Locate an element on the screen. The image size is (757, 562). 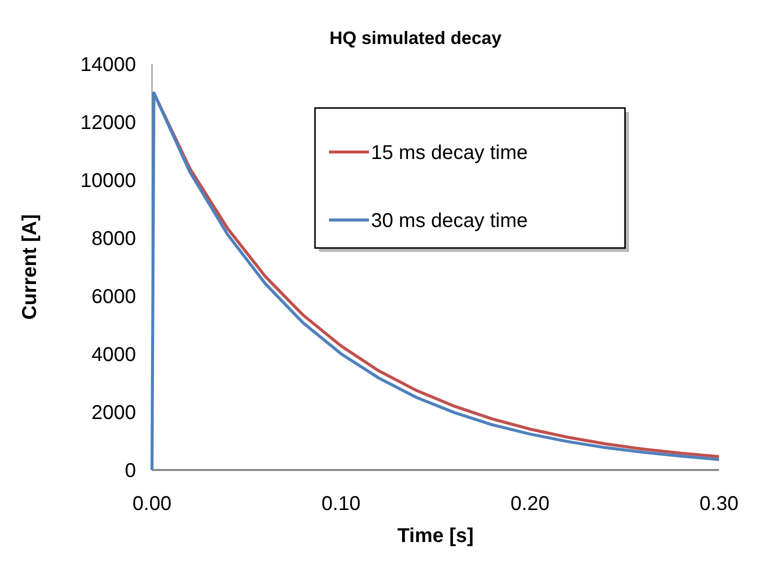
y-tick-label: 12000 is located at coordinates (108, 123).